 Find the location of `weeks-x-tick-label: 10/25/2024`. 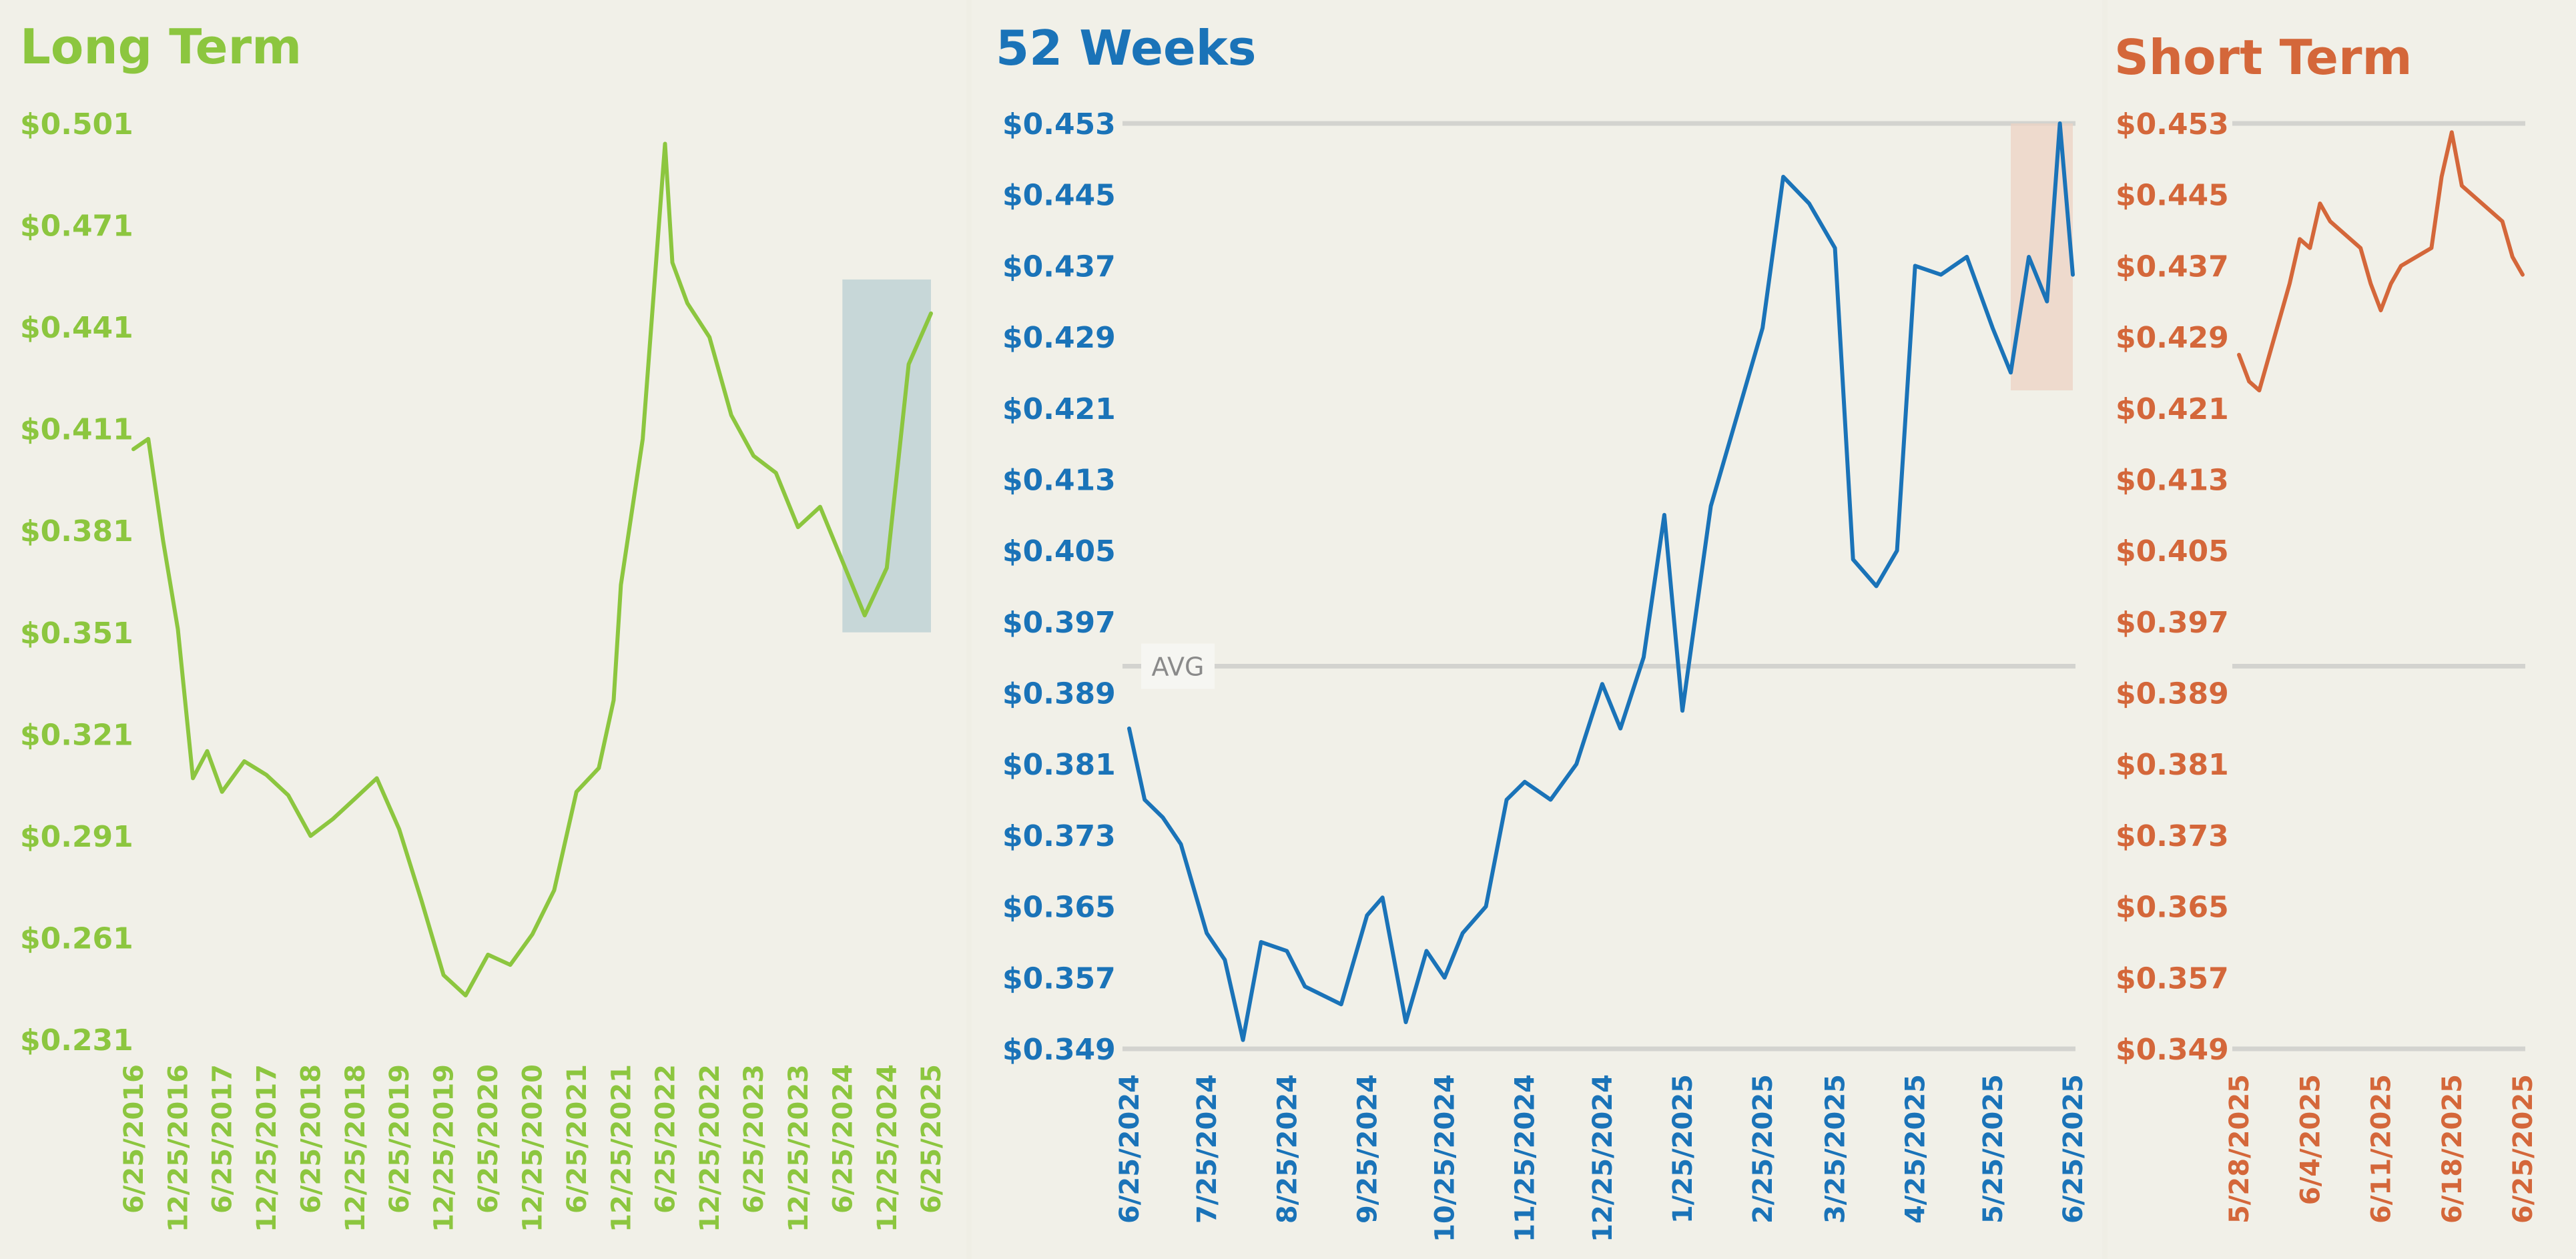

weeks-x-tick-label: 10/25/2024 is located at coordinates (1445, 1158).